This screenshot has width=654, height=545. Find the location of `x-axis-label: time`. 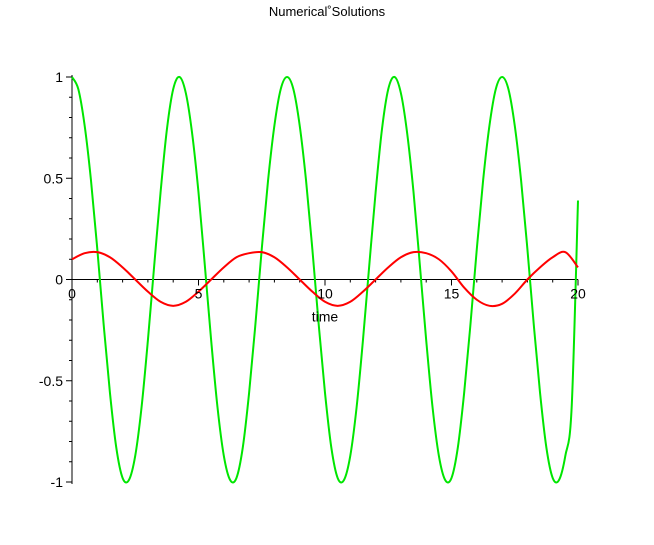

x-axis-label: time is located at coordinates (325, 317).